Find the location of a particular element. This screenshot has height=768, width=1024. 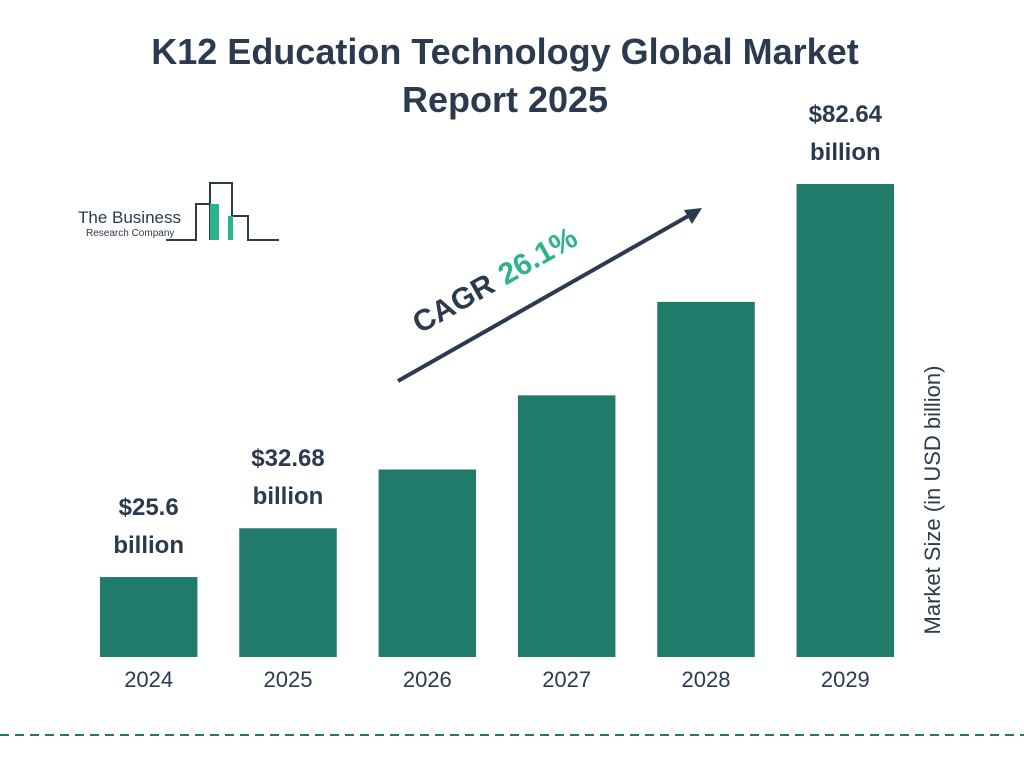

logo: The Business Research Company is located at coordinates (178, 211).